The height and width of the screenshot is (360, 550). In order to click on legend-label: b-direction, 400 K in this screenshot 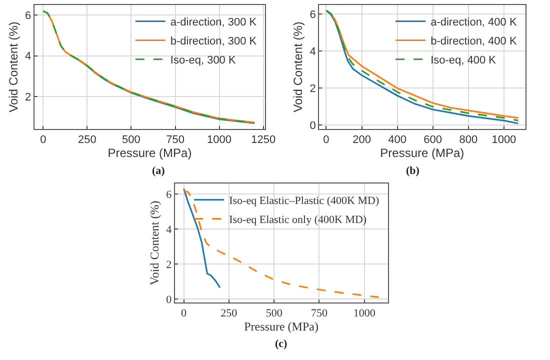, I will do `click(474, 42)`.